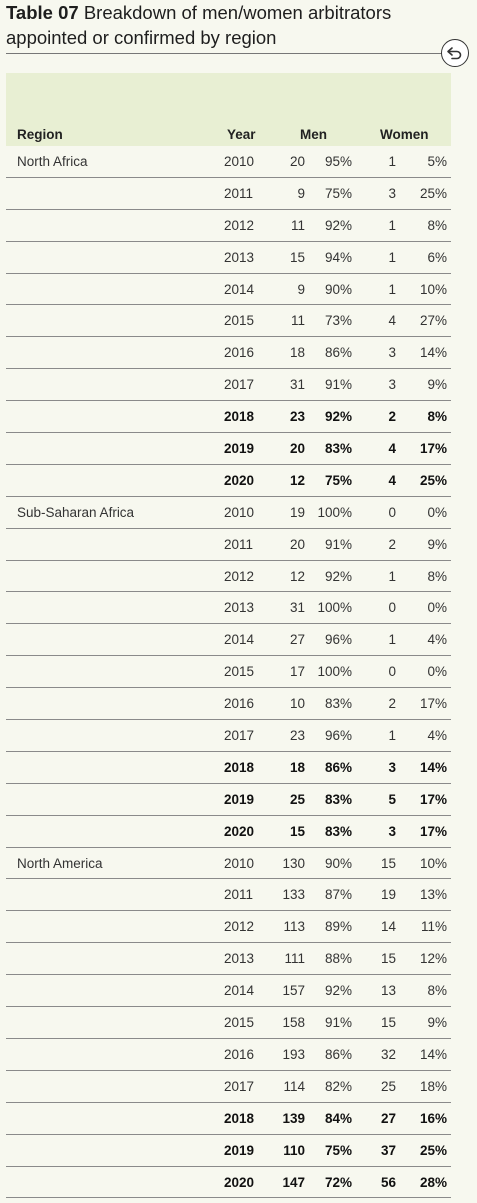  Describe the element at coordinates (228, 353) in the screenshot. I see `table-row: 2016 18 86% 3 14%` at that location.